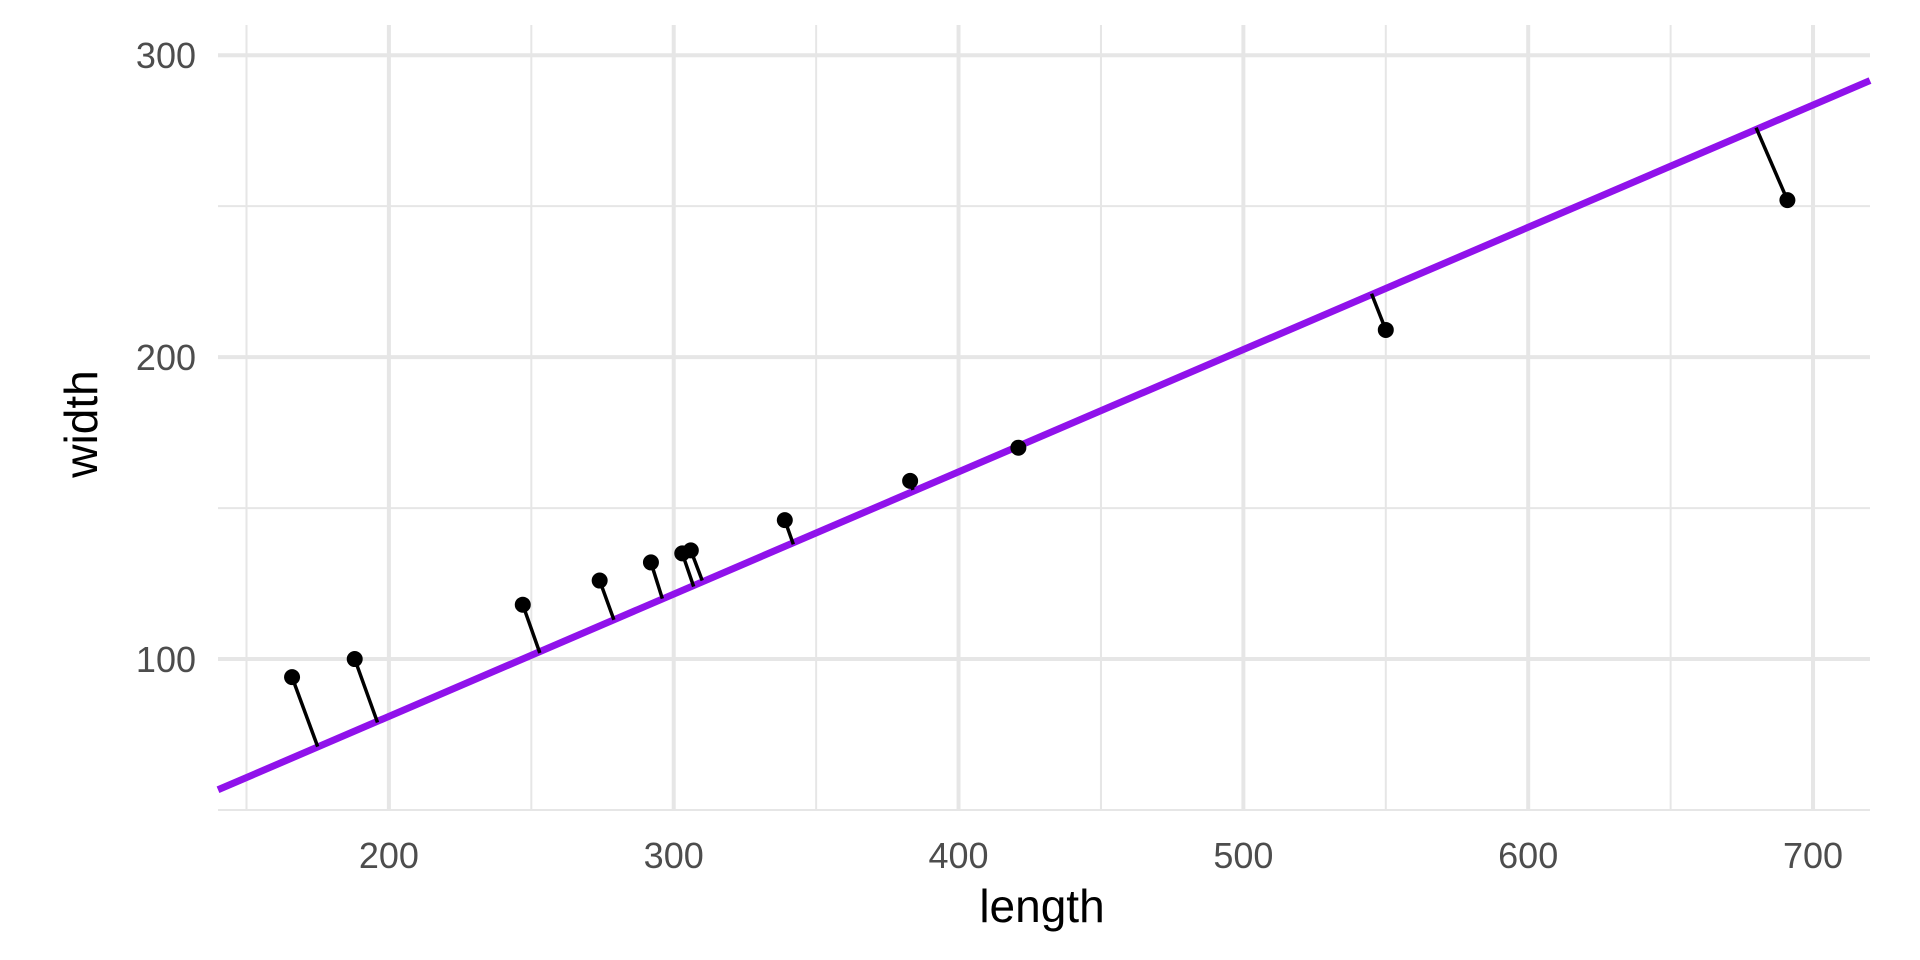  Describe the element at coordinates (1528, 855) in the screenshot. I see `x-tick-label: 600` at that location.